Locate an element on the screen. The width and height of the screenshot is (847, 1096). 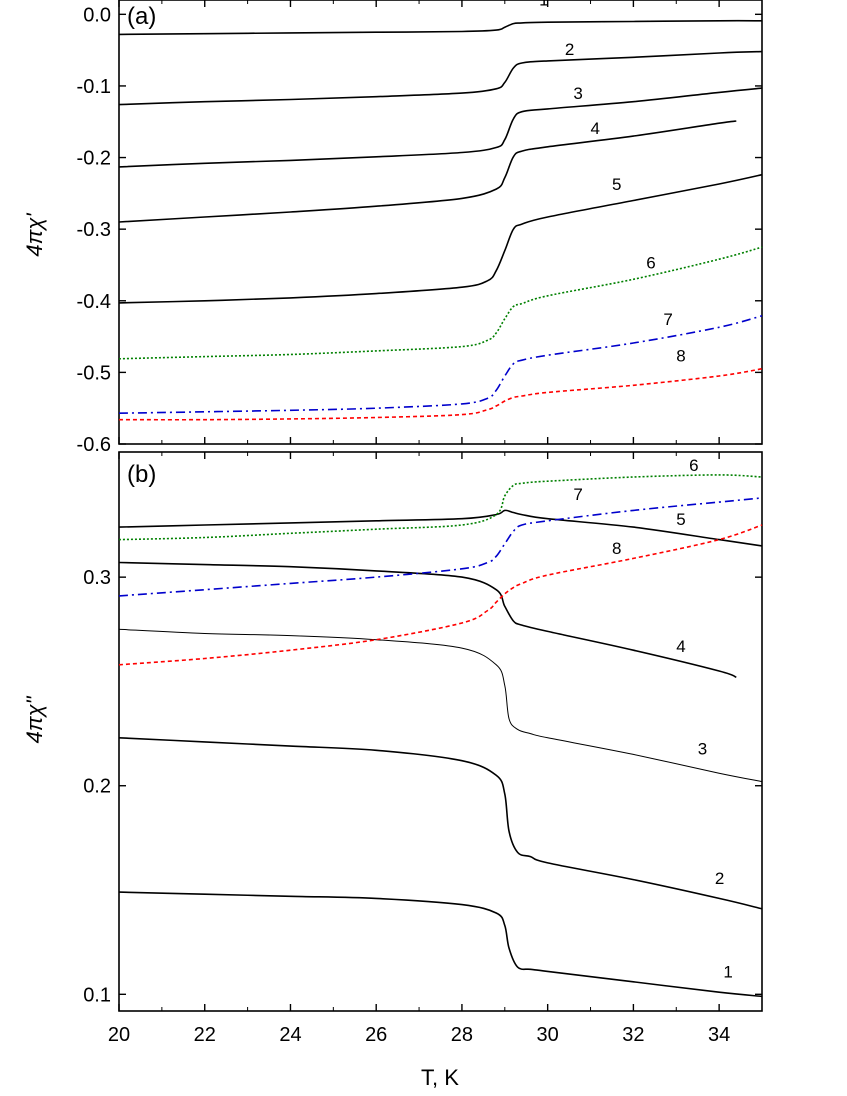
y-tick-label: -0.1 is located at coordinates (94, 87).